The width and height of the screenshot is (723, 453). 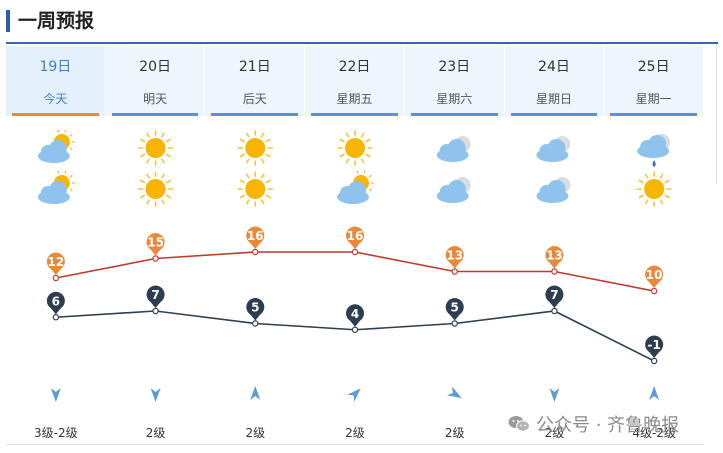 What do you see at coordinates (654, 150) in the screenshot?
I see `rain-cloud-icon` at bounding box center [654, 150].